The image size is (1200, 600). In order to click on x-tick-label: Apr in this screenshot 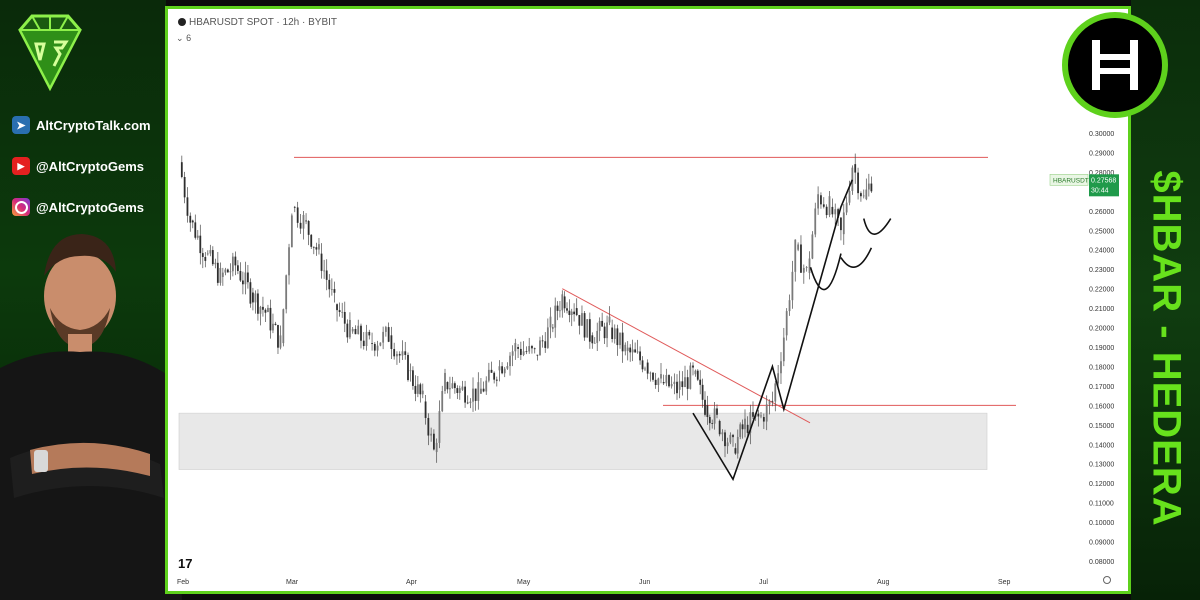, I will do `click(412, 582)`.